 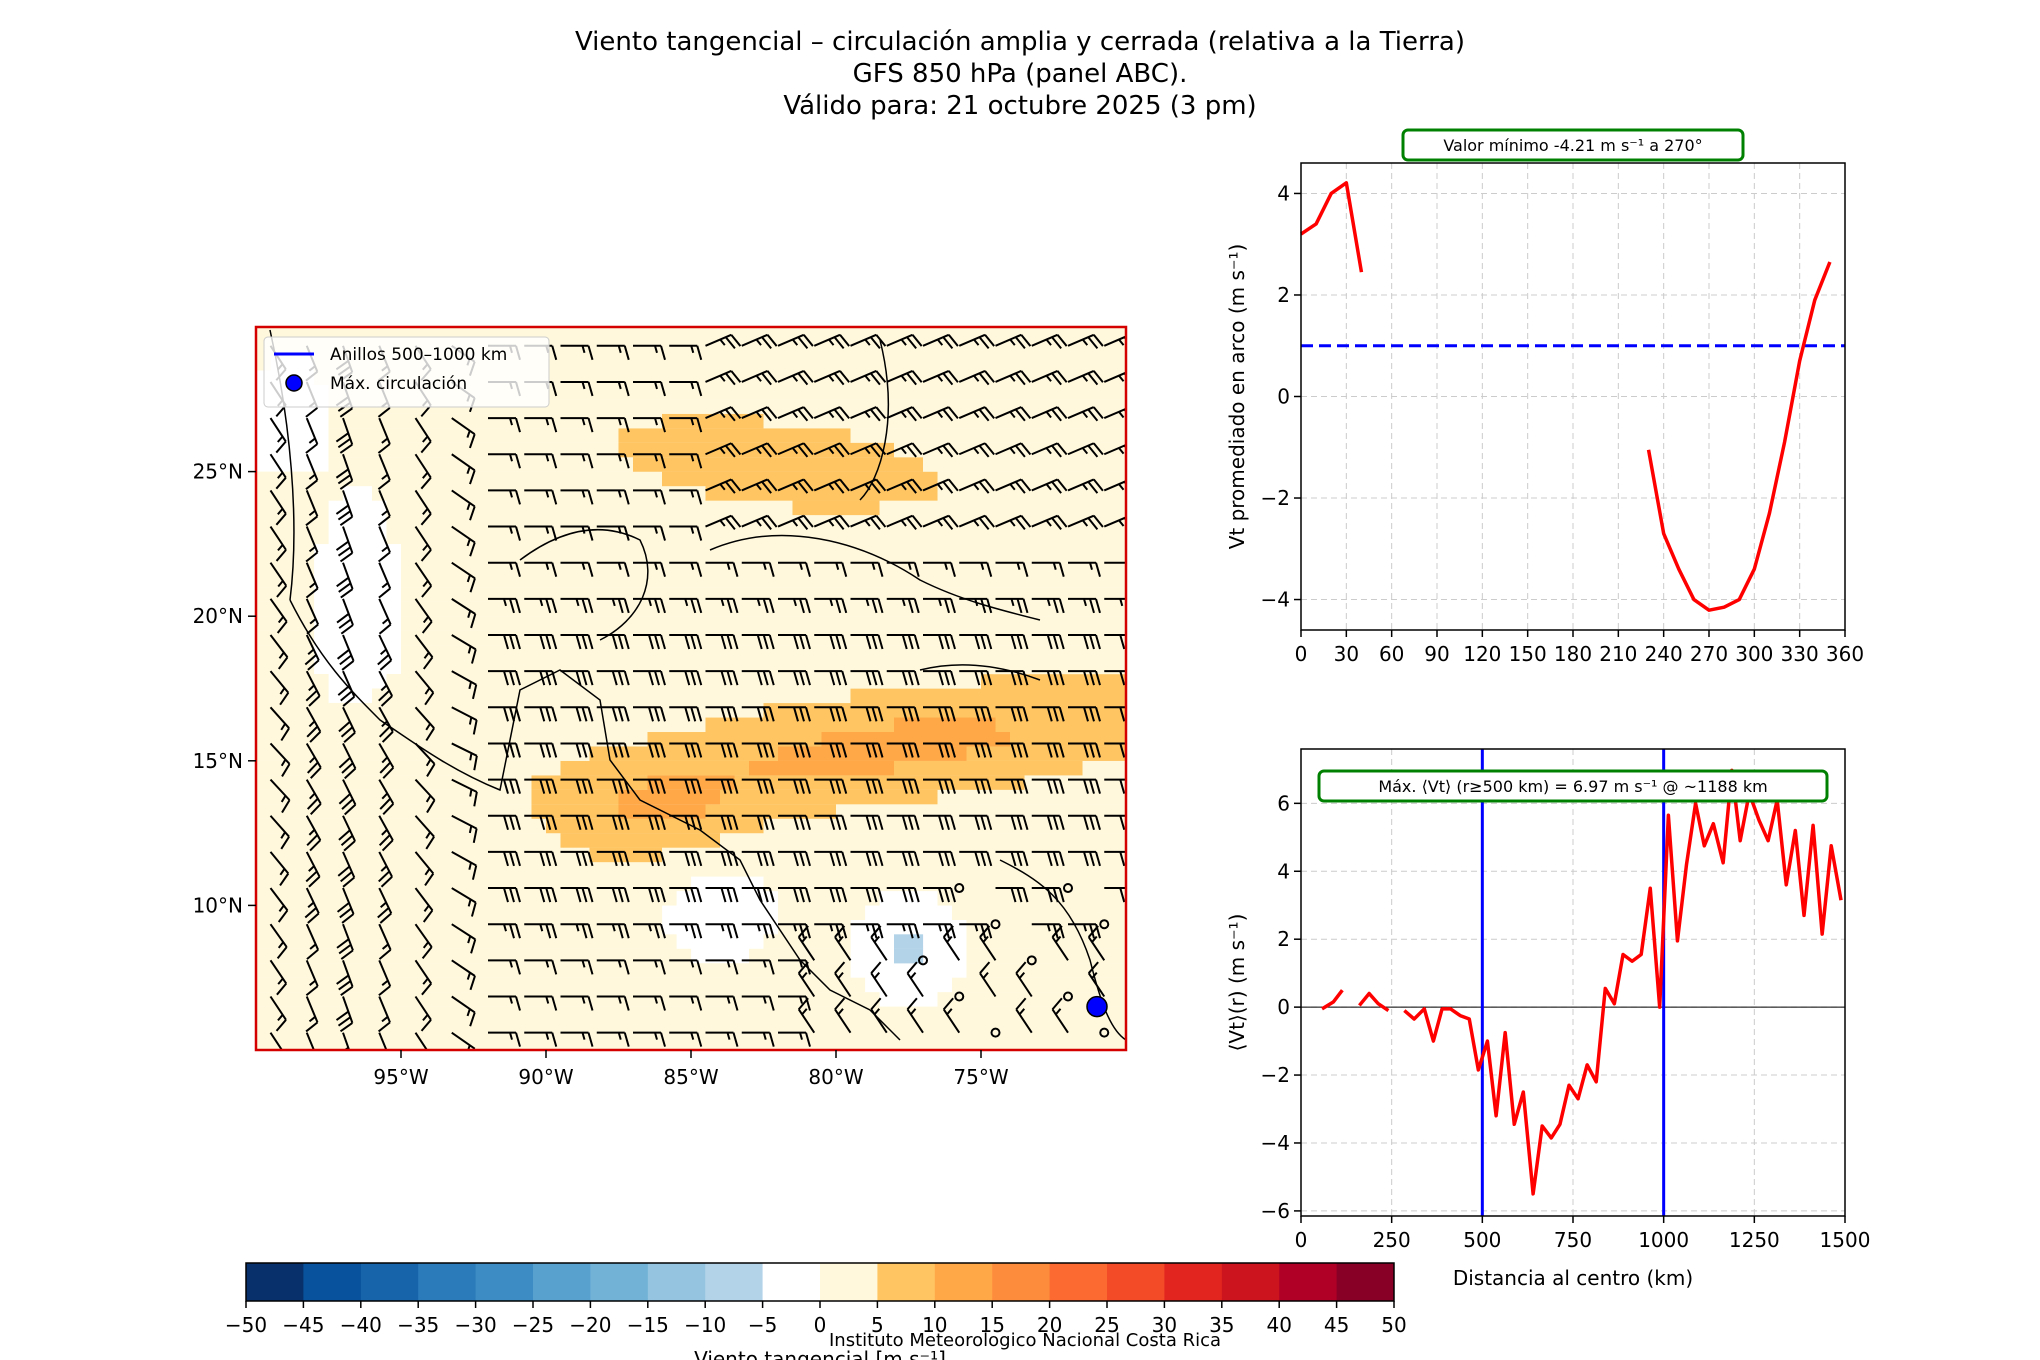 I want to click on coastline-florida, so click(x=874, y=420).